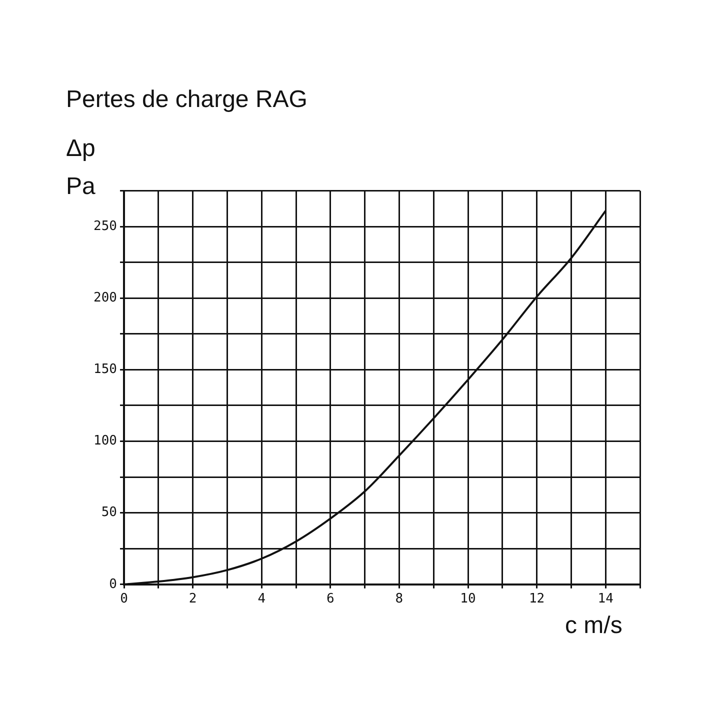  Describe the element at coordinates (105, 441) in the screenshot. I see `y-tick-label: 100` at that location.